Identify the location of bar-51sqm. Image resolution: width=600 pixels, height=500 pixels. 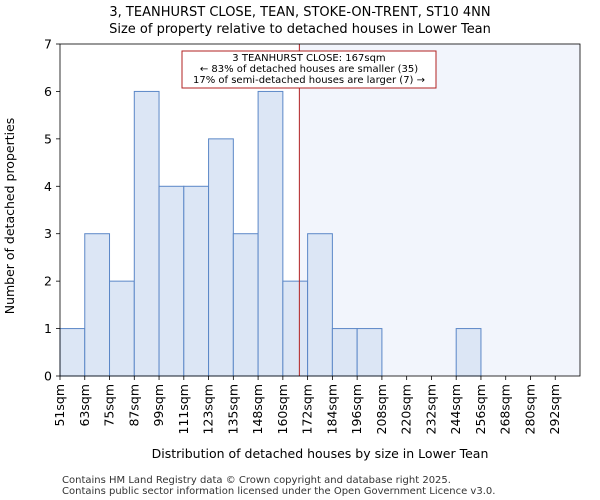
(72, 352).